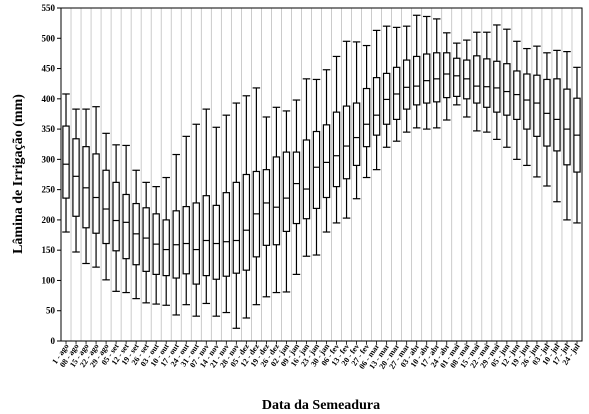  Describe the element at coordinates (51, 311) in the screenshot. I see `y-tick-label: 50` at that location.